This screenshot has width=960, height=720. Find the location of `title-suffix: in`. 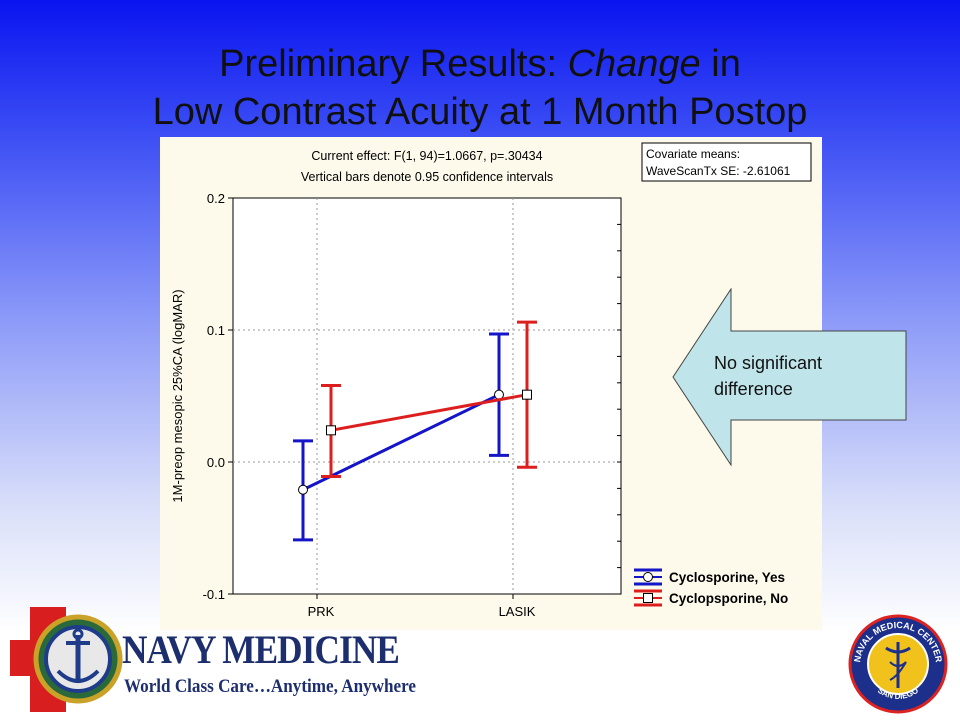

title-suffix: in is located at coordinates (720, 64).